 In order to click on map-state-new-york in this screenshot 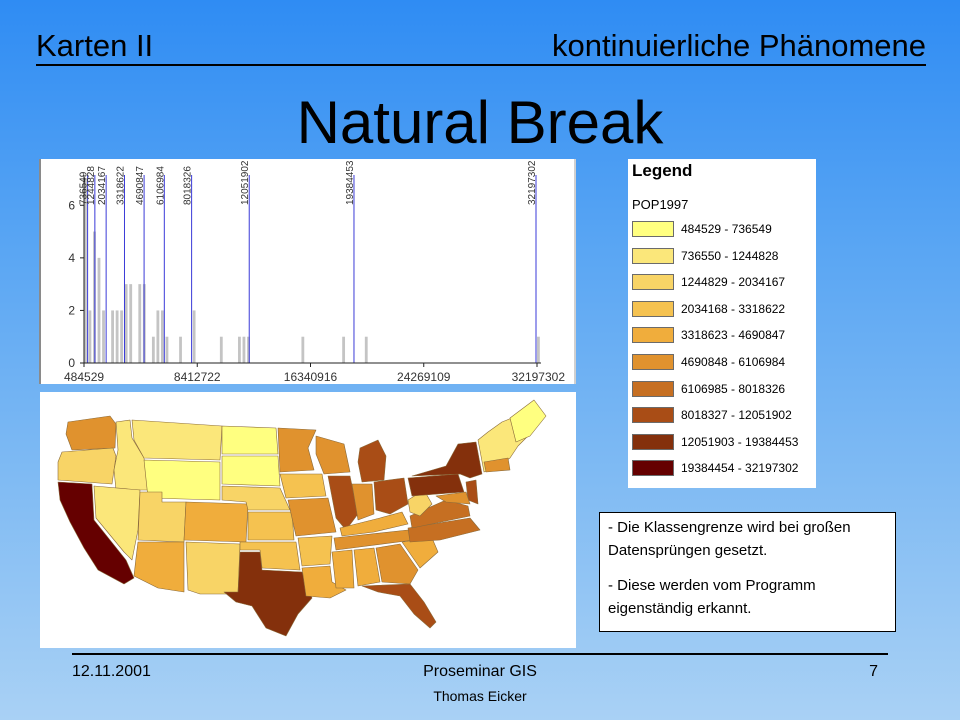, I will do `click(447, 460)`.